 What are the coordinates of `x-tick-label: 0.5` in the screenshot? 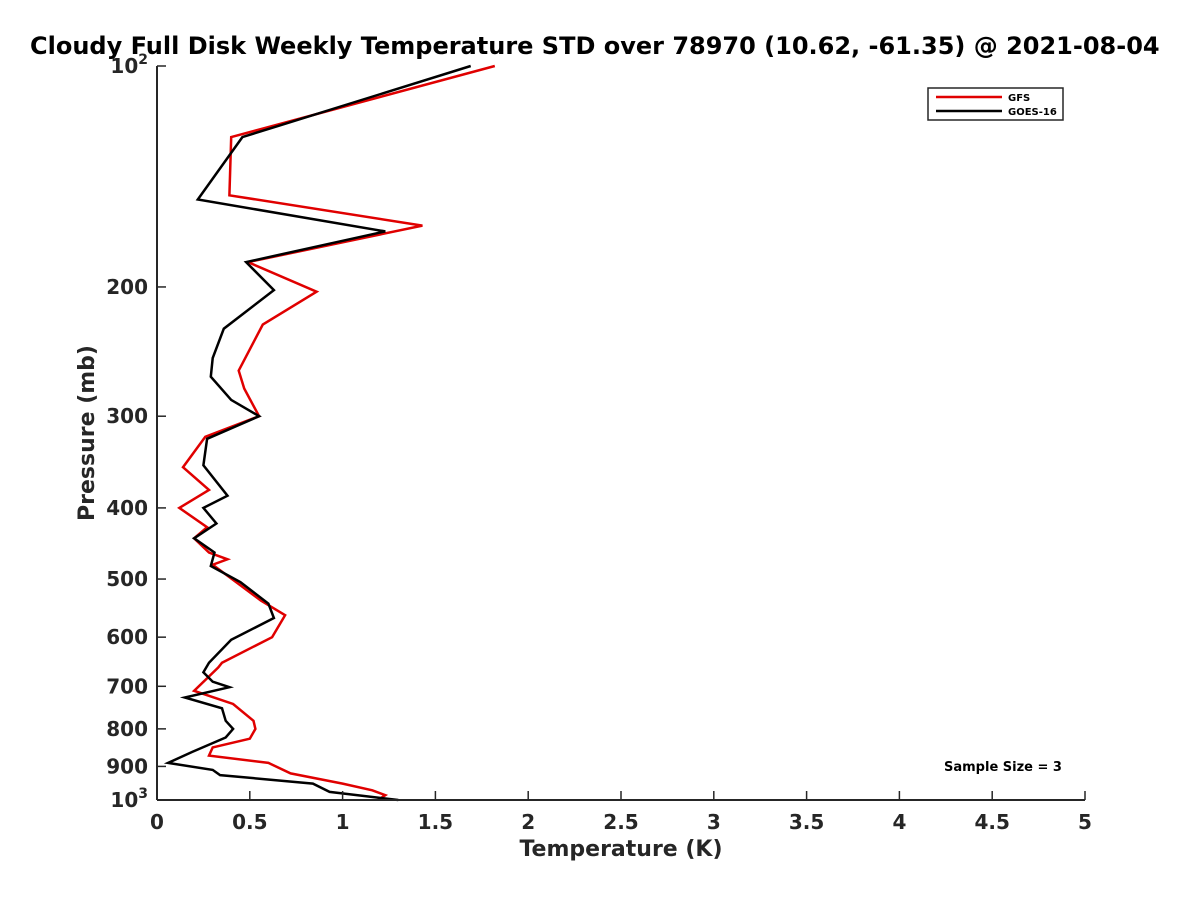 It's located at (249, 822).